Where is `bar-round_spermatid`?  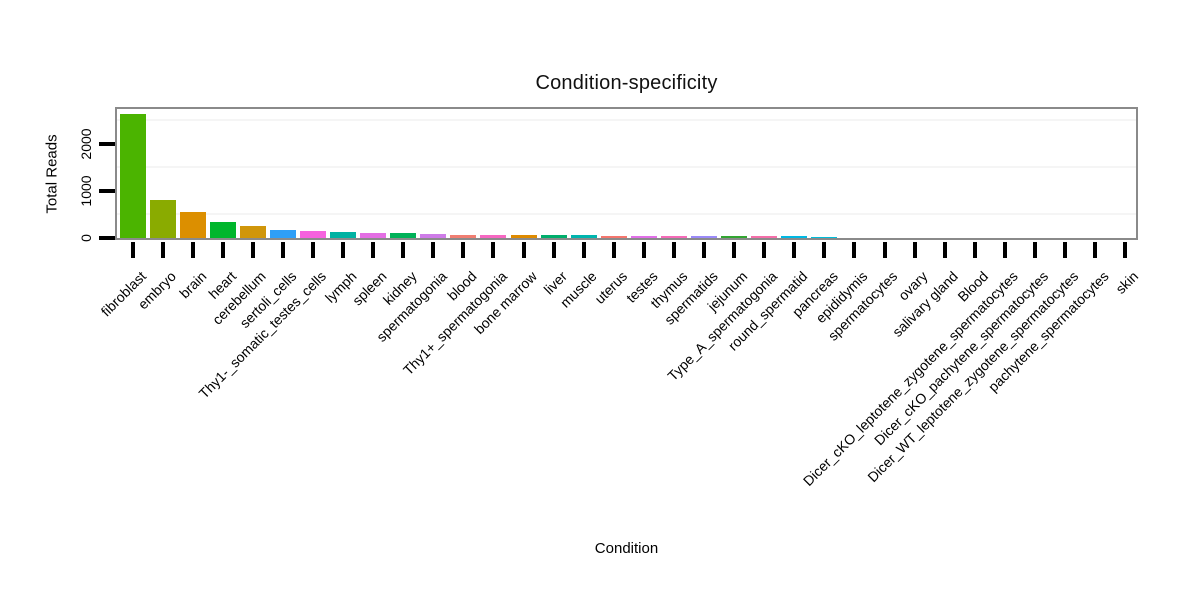
bar-round_spermatid is located at coordinates (794, 237).